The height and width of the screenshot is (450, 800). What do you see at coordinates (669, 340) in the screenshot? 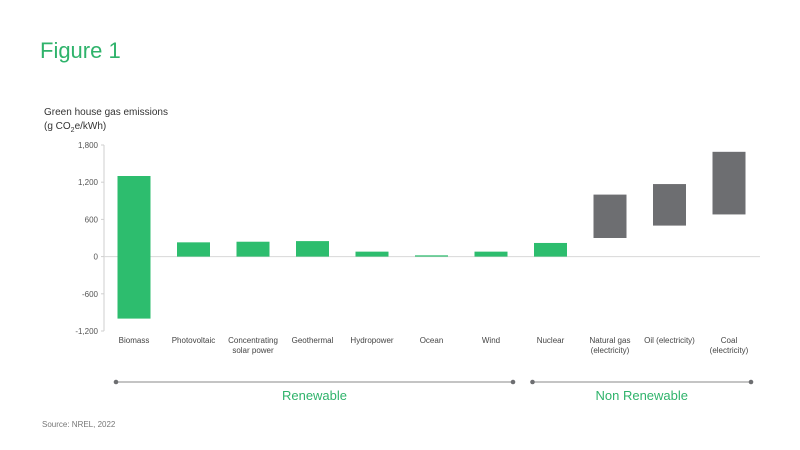
I see `category-label: Oil (electricity)` at bounding box center [669, 340].